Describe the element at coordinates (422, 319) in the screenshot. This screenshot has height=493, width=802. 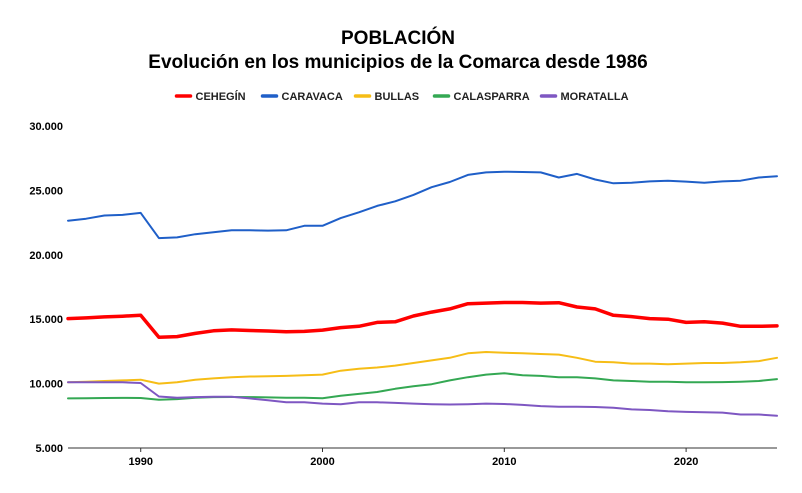
I see `series-line-cehegin` at that location.